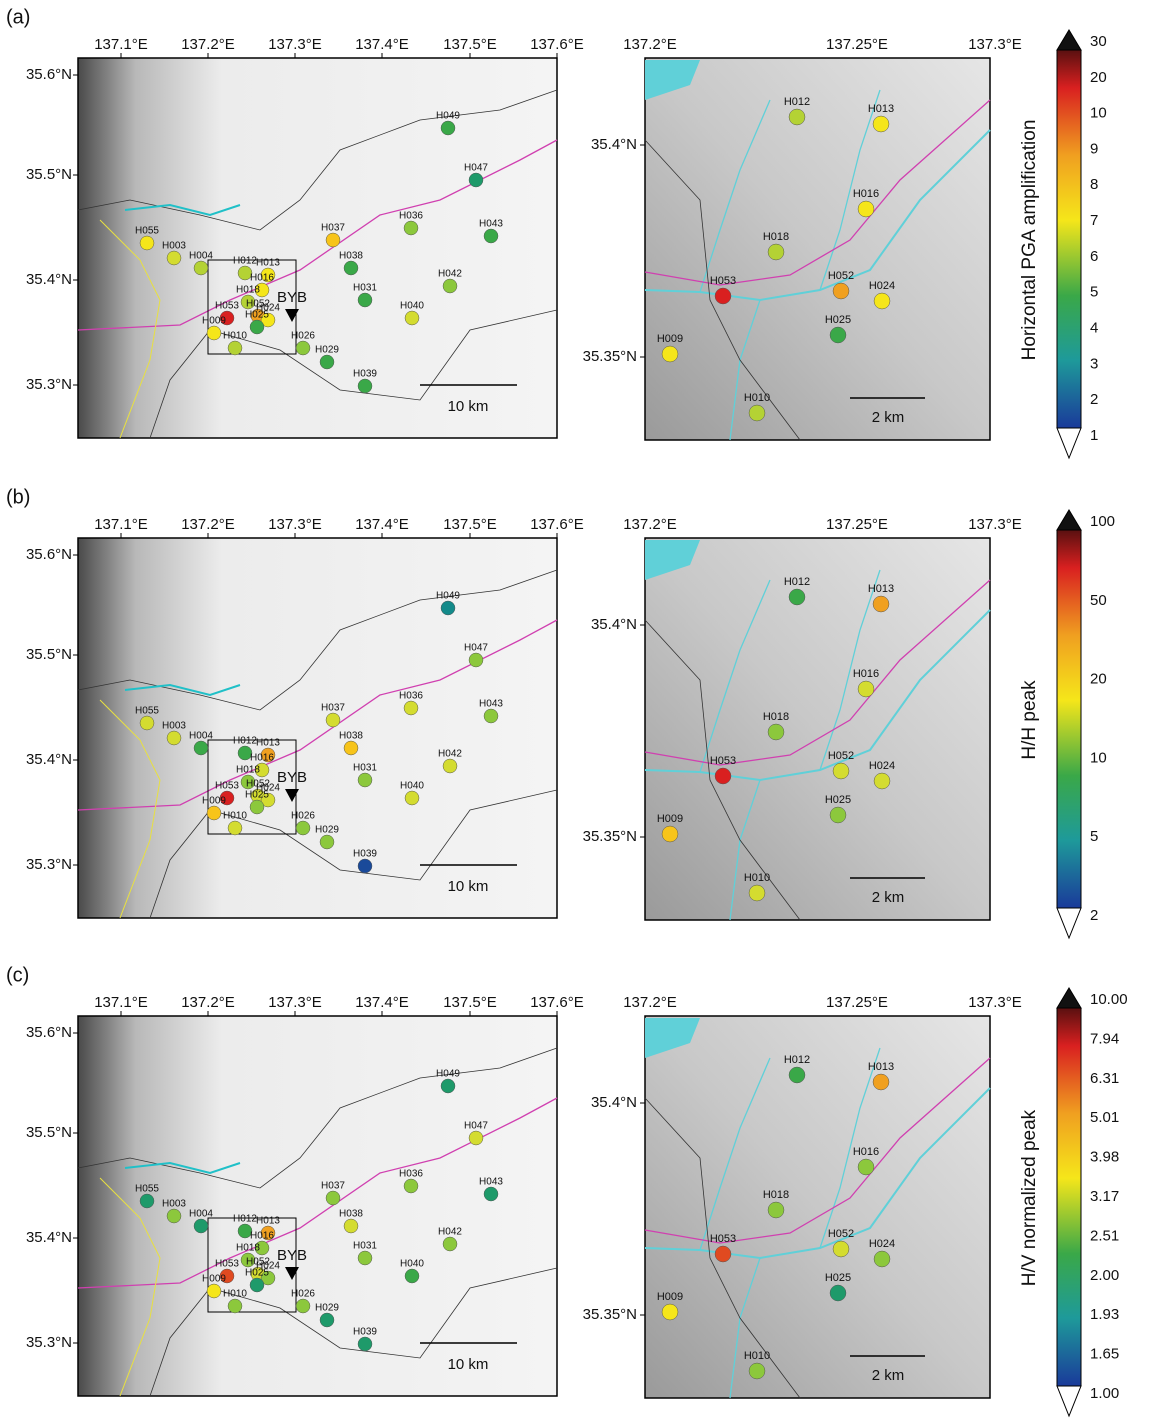 Image resolution: width=1156 pixels, height=1425 pixels. Describe the element at coordinates (1094, 256) in the screenshot. I see `colorbar-tick-label: 6` at that location.